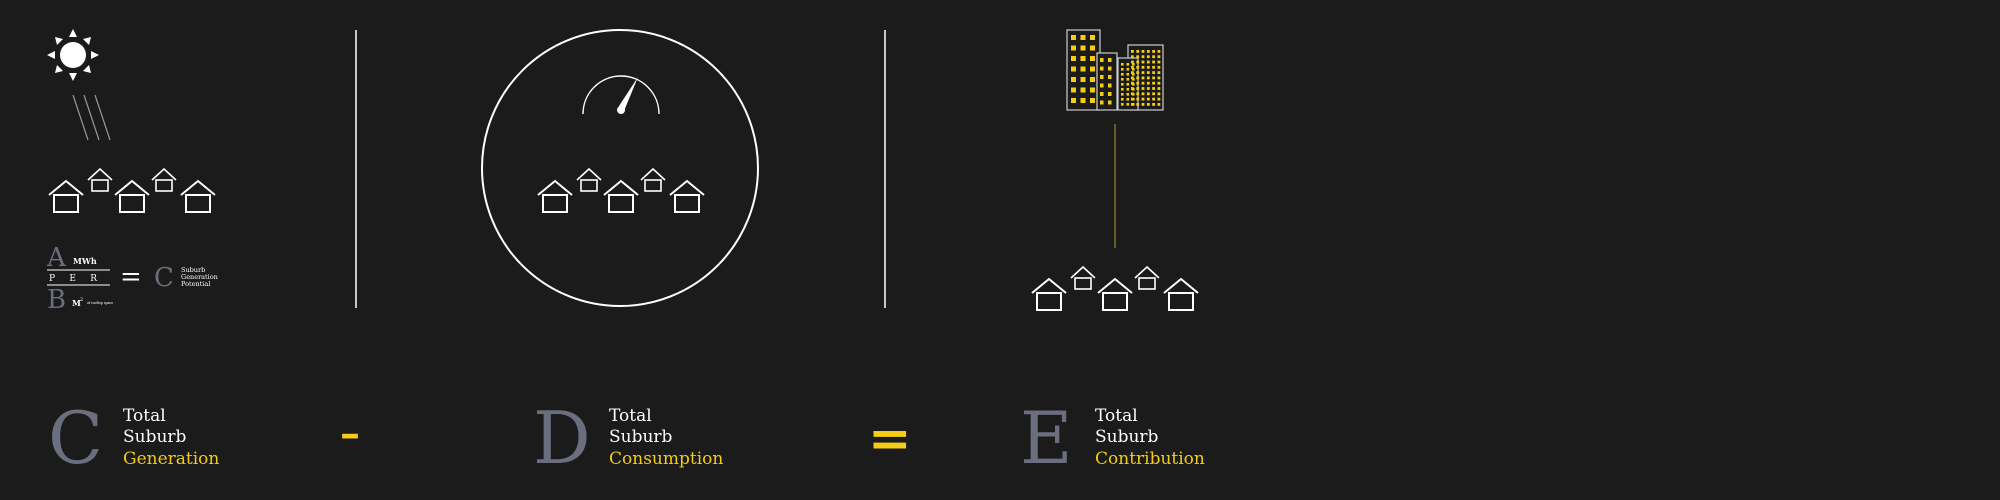  Describe the element at coordinates (1127, 437) in the screenshot. I see `term3-line2: Suburb` at that location.